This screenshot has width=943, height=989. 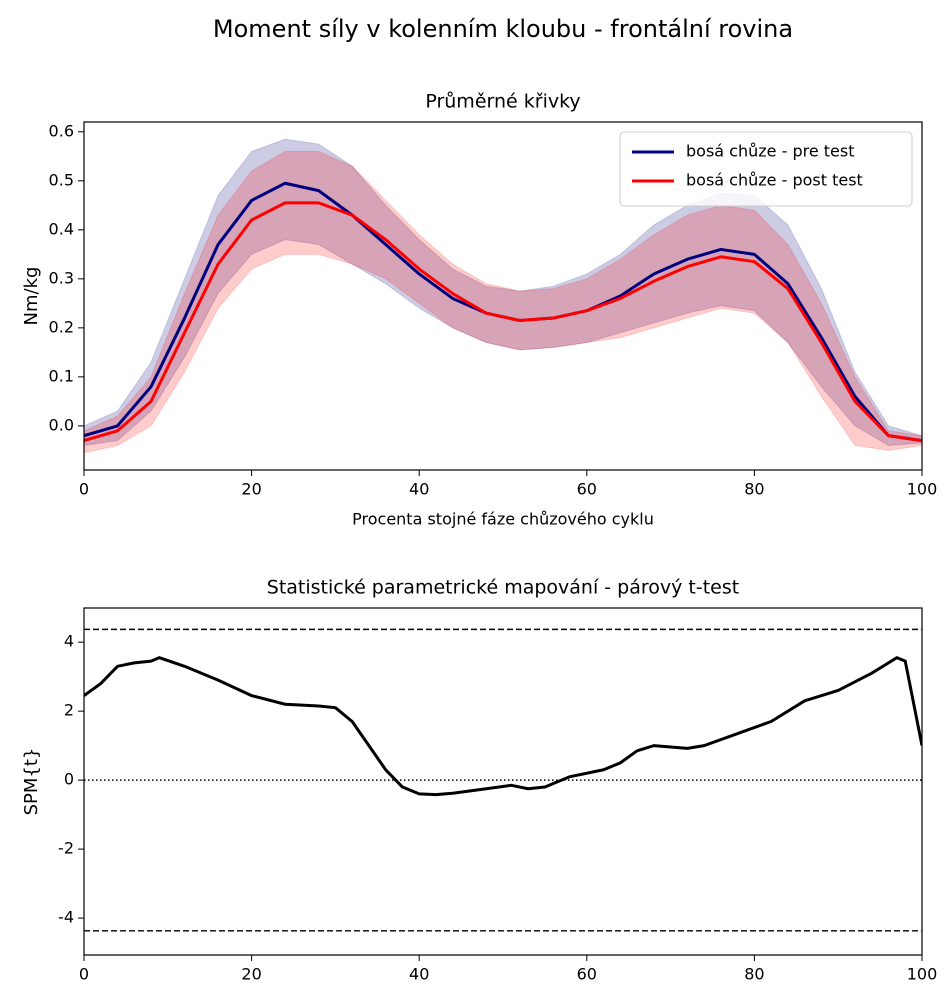 I want to click on y-tick-label: 0.2, so click(x=61, y=326).